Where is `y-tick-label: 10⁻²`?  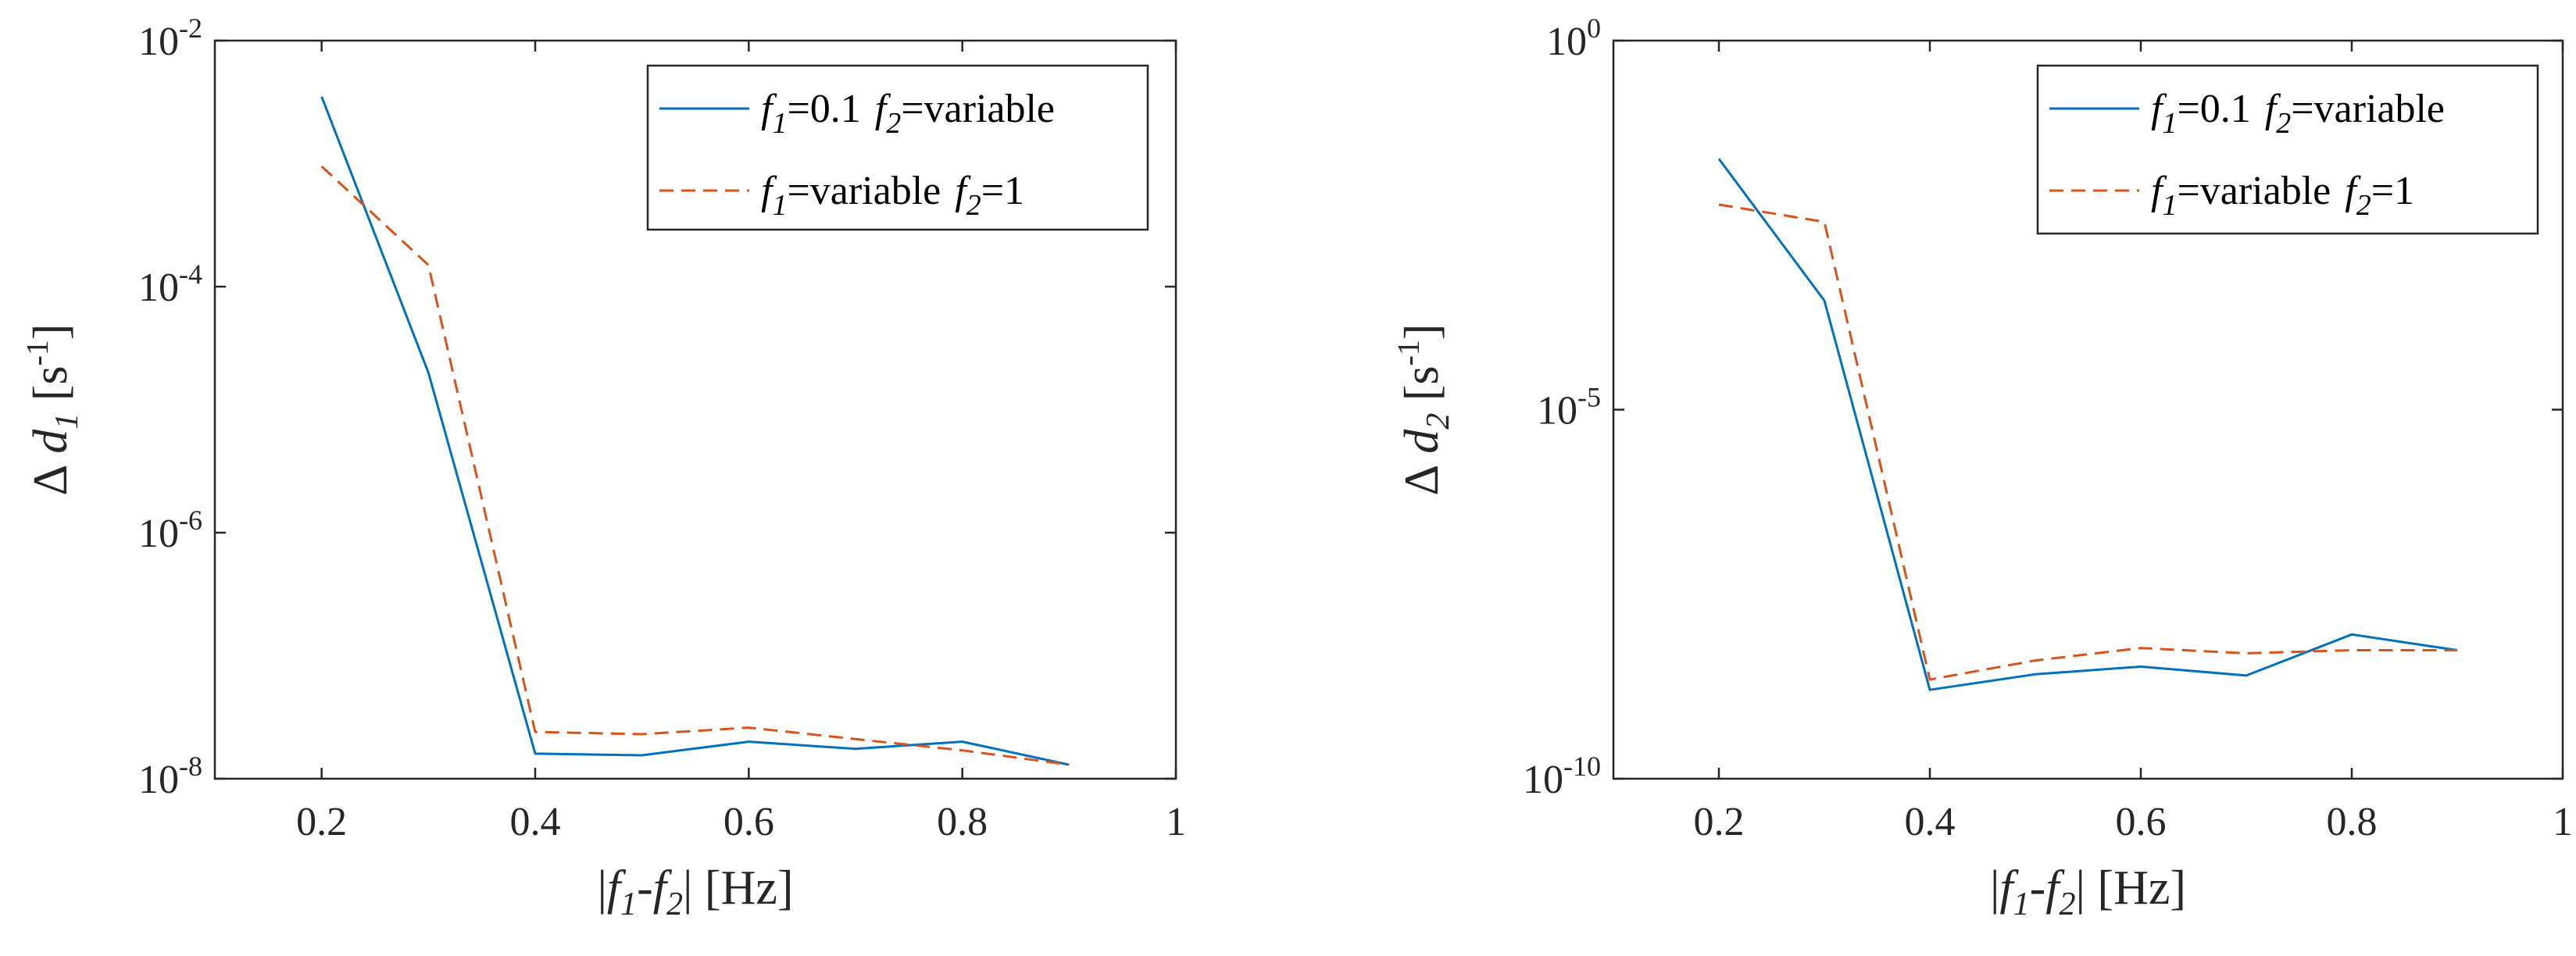
y-tick-label: 10⁻² is located at coordinates (170, 38).